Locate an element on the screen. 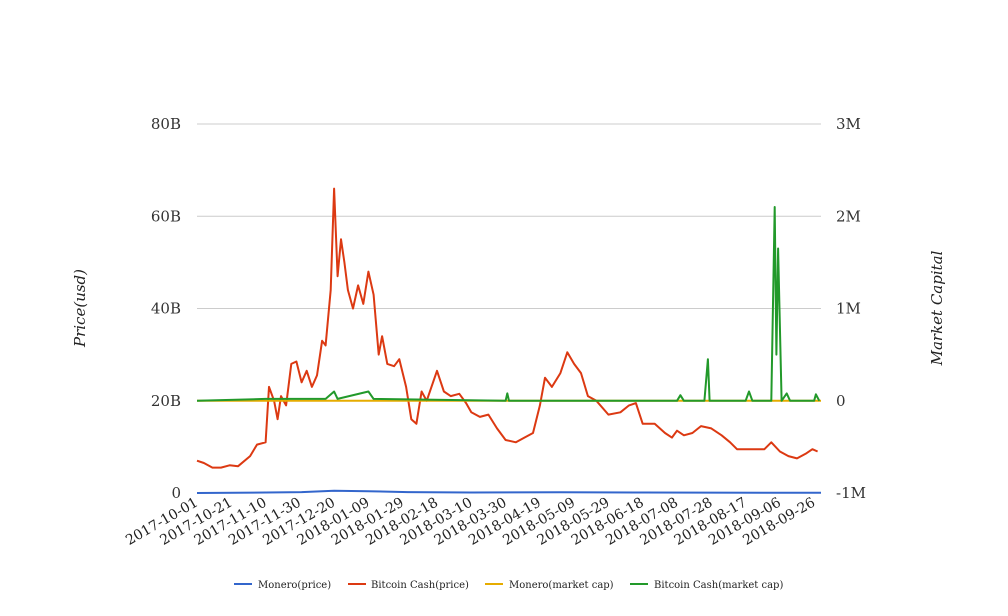 Image resolution: width=1008 pixels, height=616 pixels. legend-label: Bitcoin Cash(market cap) is located at coordinates (718, 585).